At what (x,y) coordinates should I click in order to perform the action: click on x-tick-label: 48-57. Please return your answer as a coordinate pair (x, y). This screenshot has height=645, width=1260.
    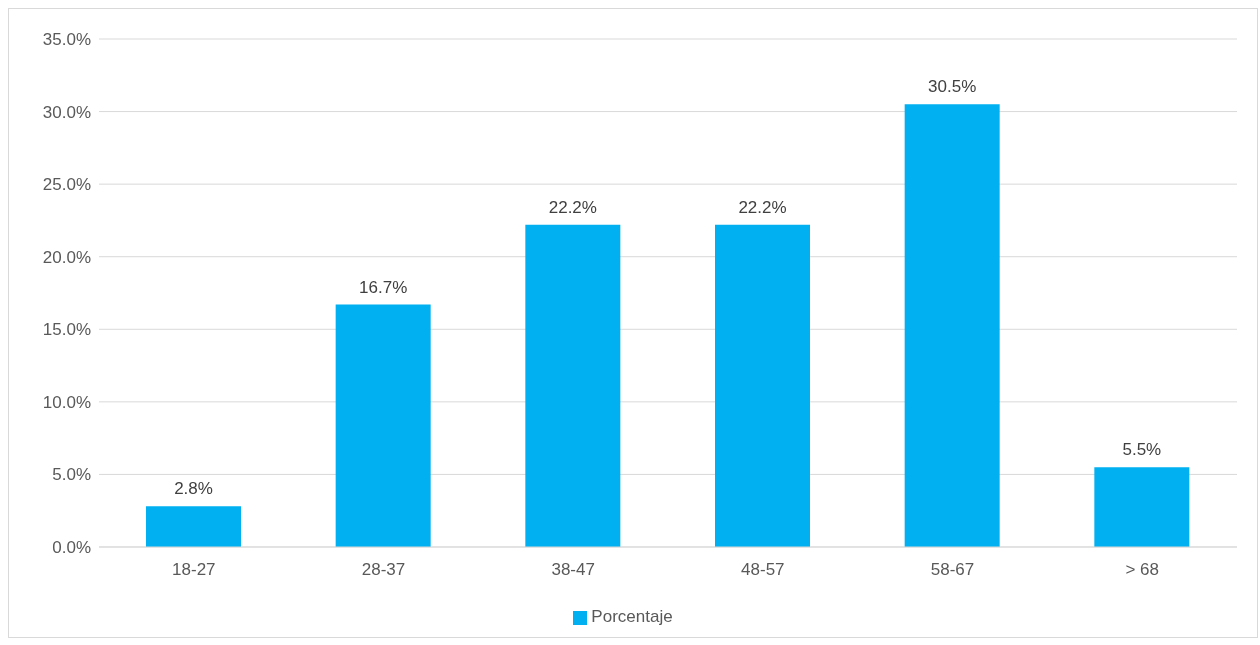
    Looking at the image, I should click on (763, 570).